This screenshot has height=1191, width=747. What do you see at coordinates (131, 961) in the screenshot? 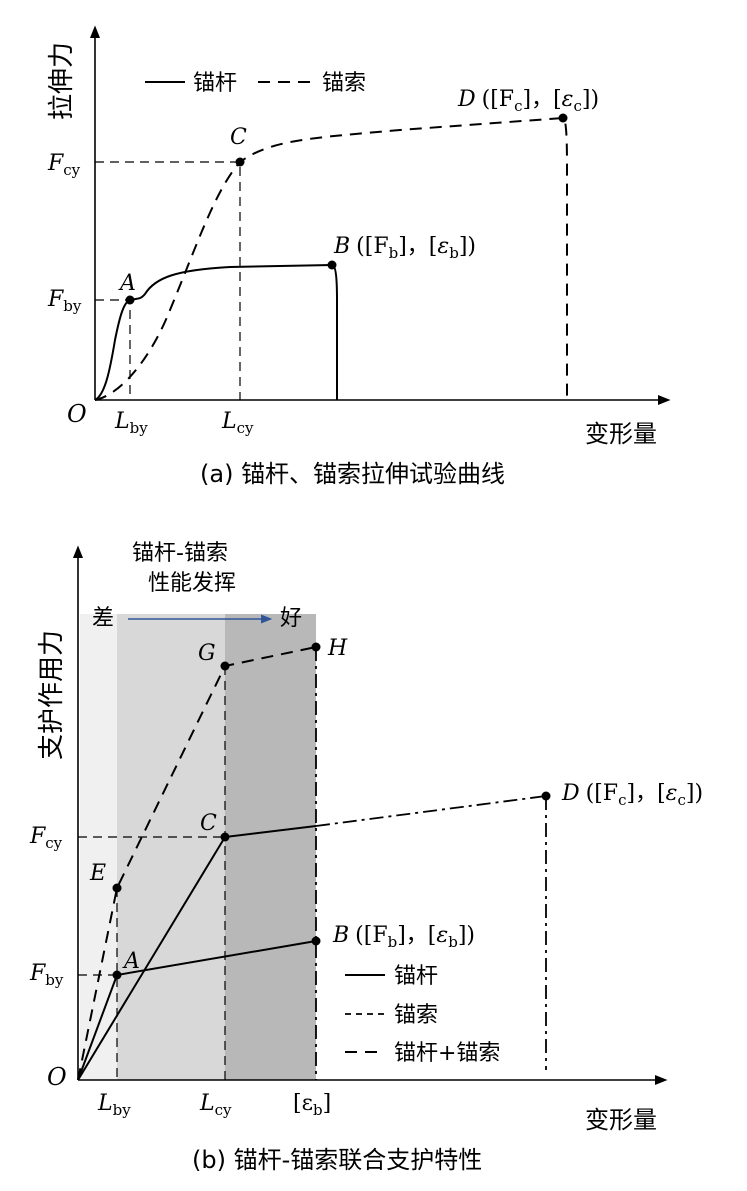
I see `b-label-a: A` at bounding box center [131, 961].